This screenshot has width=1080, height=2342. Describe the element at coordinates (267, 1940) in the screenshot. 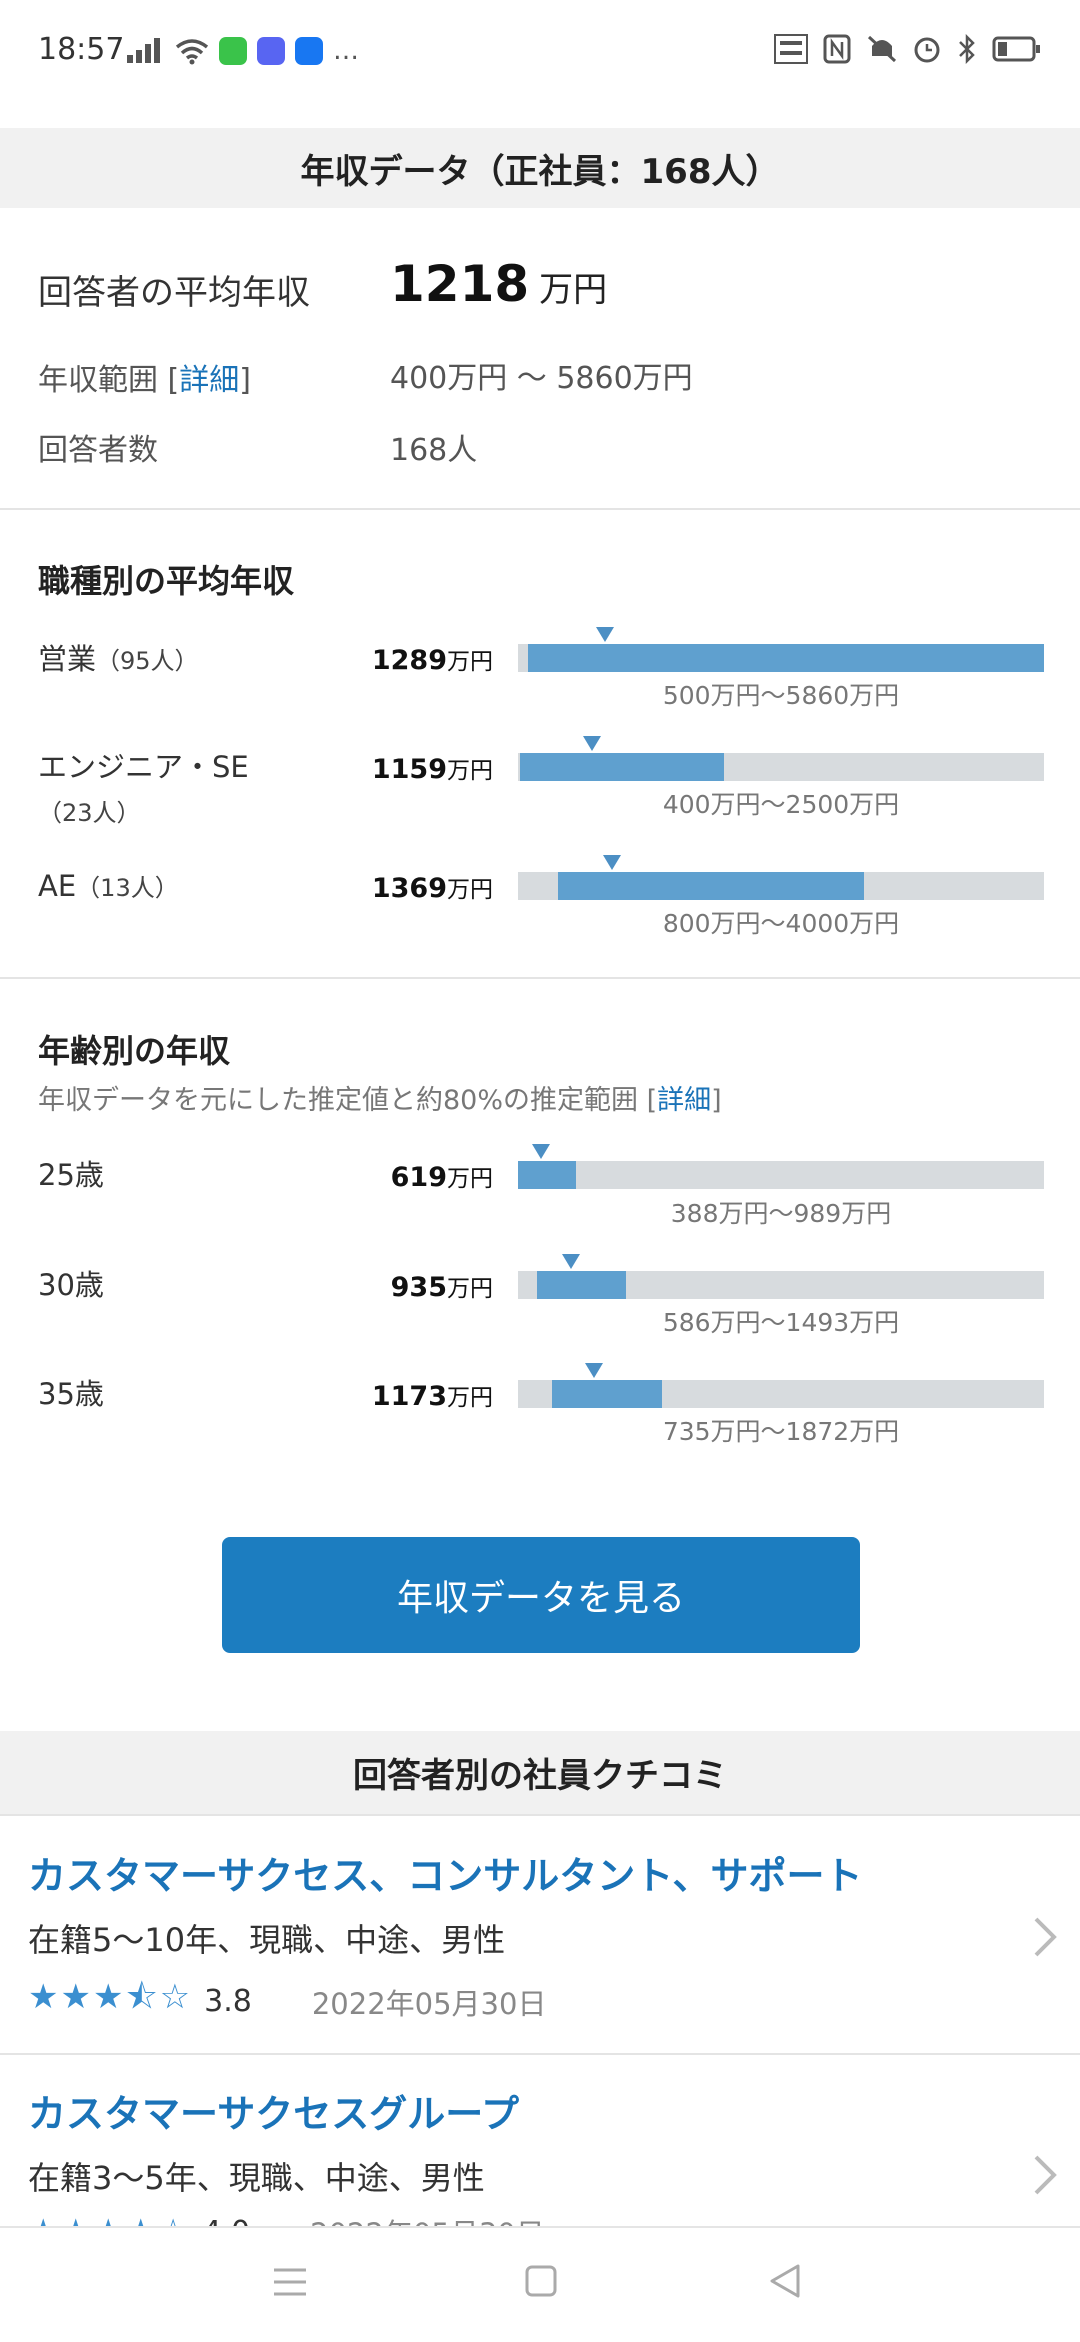

I see `review-meta: 在籍5〜10年、現職、中途、男性` at that location.